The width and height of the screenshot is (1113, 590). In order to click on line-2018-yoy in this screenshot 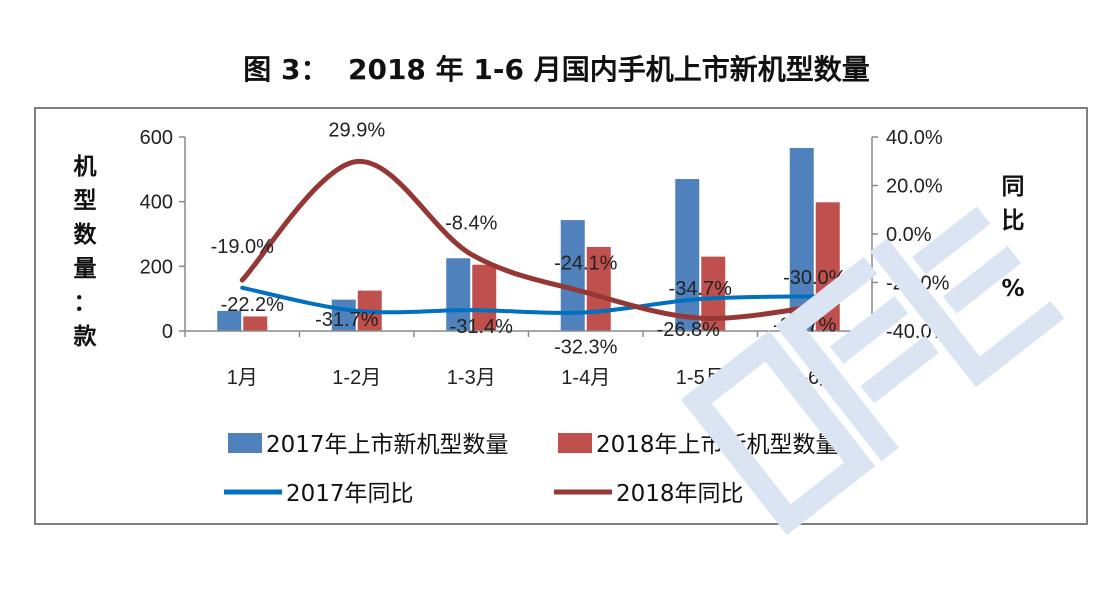, I will do `click(528, 239)`.